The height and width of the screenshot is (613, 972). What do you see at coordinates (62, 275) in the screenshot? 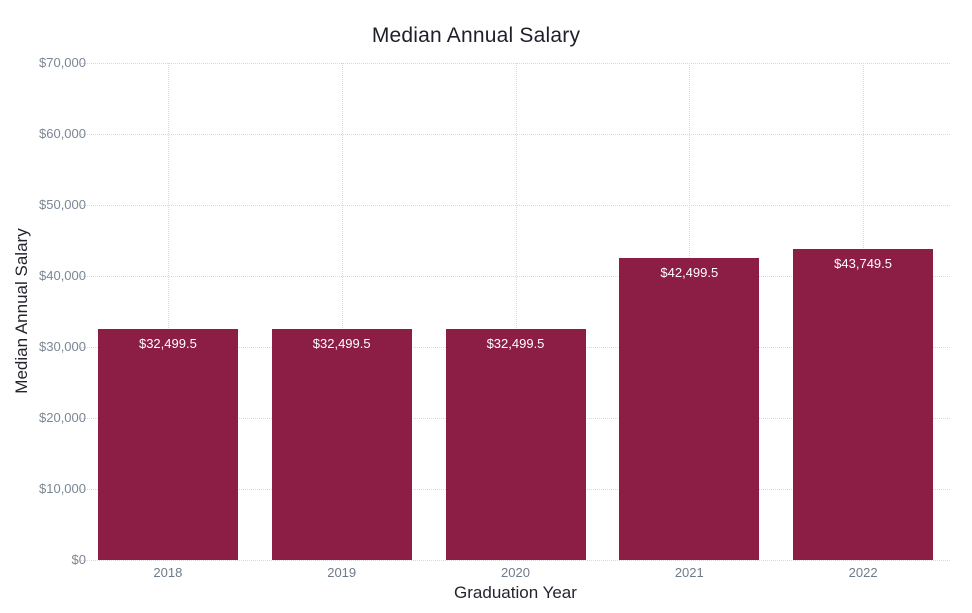
I see `y-tick-label: $40,000` at bounding box center [62, 275].